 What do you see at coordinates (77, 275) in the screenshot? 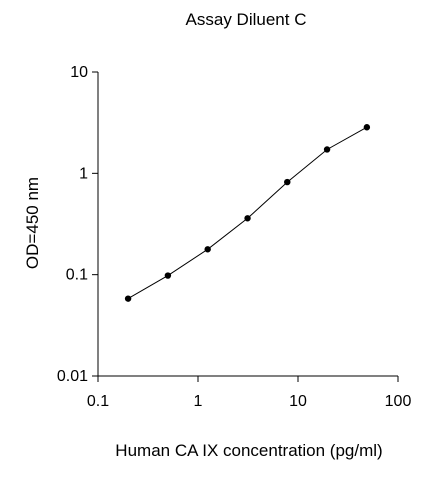
I see `y-tick-label: 0.1` at bounding box center [77, 275].